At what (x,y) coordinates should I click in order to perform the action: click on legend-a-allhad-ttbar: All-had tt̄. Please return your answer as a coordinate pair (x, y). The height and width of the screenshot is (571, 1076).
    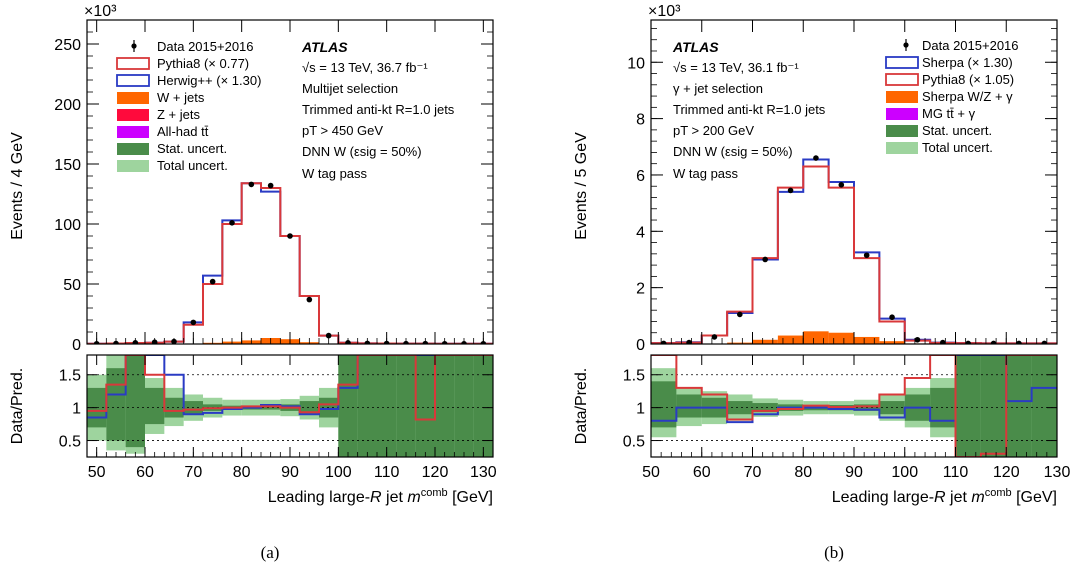
    Looking at the image, I should click on (163, 131).